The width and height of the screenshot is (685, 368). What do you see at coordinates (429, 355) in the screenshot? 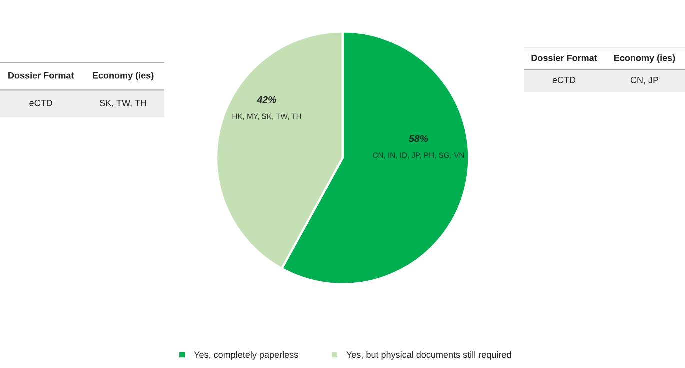
I see `legend-label: Yes, but physical documents still required` at bounding box center [429, 355].